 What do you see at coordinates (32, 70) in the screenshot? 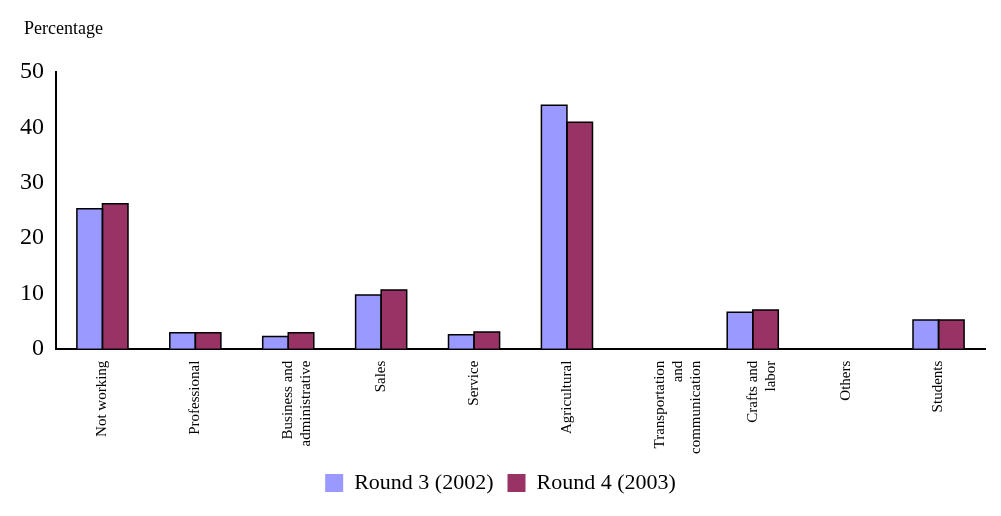
I see `y-tick-label: 50` at bounding box center [32, 70].